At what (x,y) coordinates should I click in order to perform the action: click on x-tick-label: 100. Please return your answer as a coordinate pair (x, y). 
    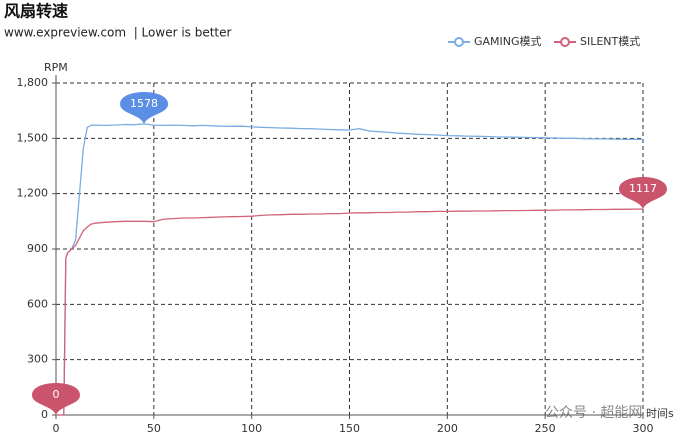
    Looking at the image, I should click on (251, 428).